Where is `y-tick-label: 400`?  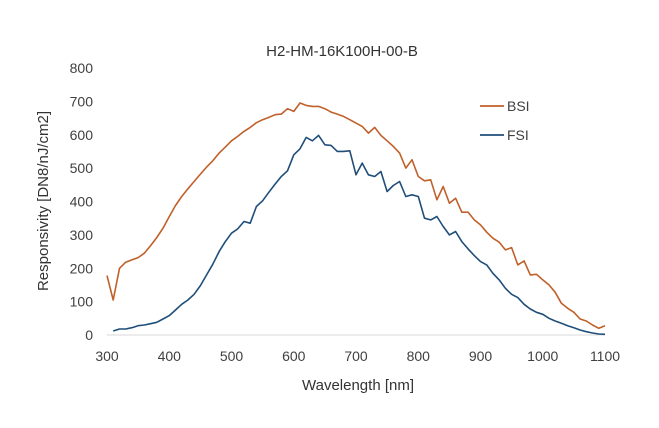 y-tick-label: 400 is located at coordinates (82, 202).